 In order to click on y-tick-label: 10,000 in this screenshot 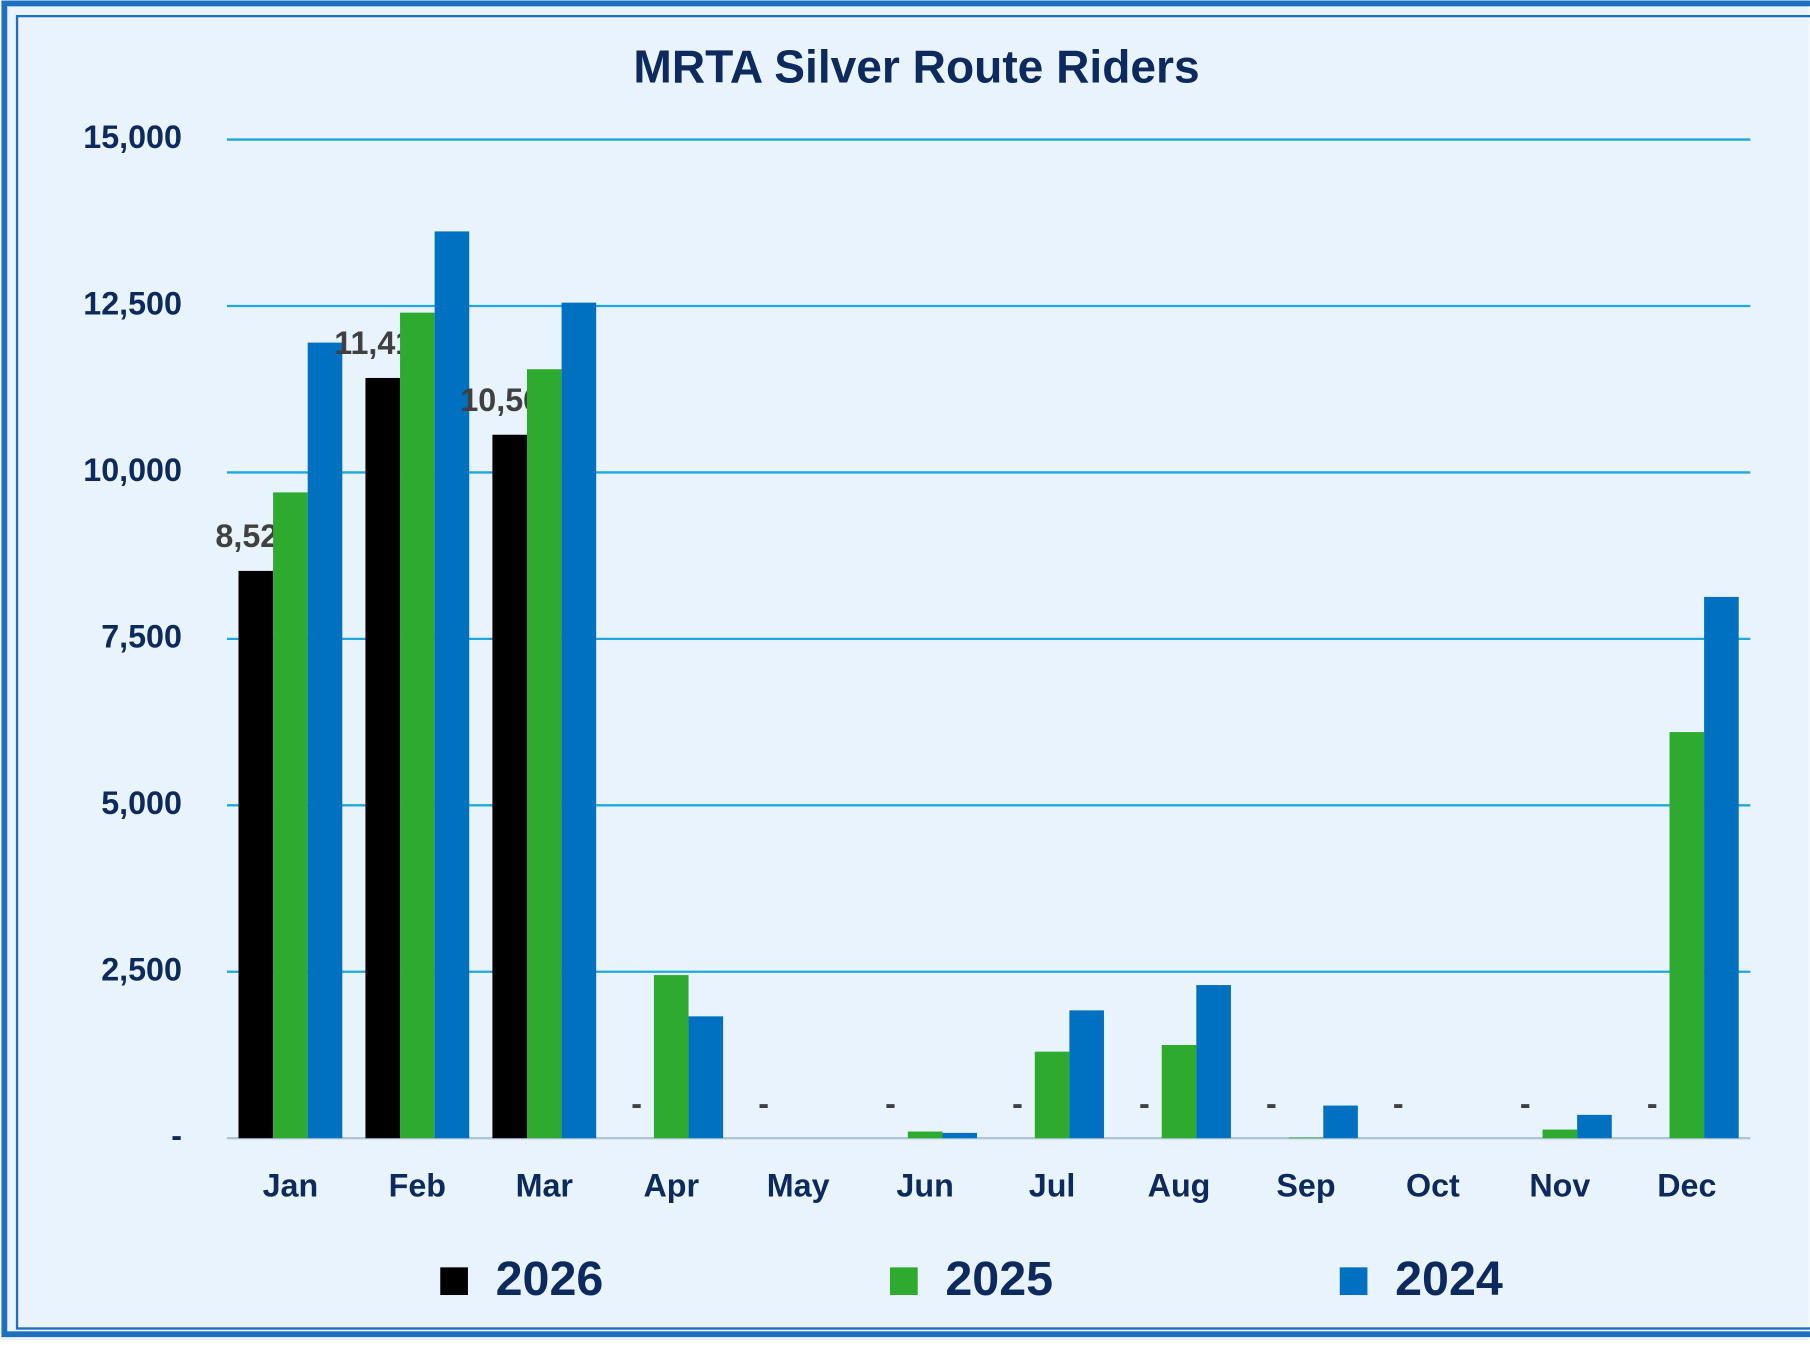, I will do `click(132, 470)`.